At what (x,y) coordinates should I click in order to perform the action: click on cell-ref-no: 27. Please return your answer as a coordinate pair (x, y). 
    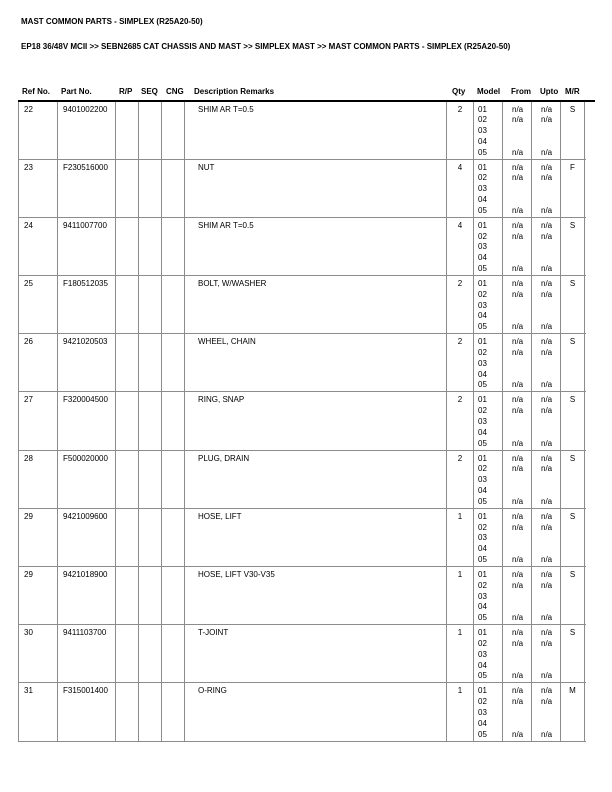
    Looking at the image, I should click on (38, 421).